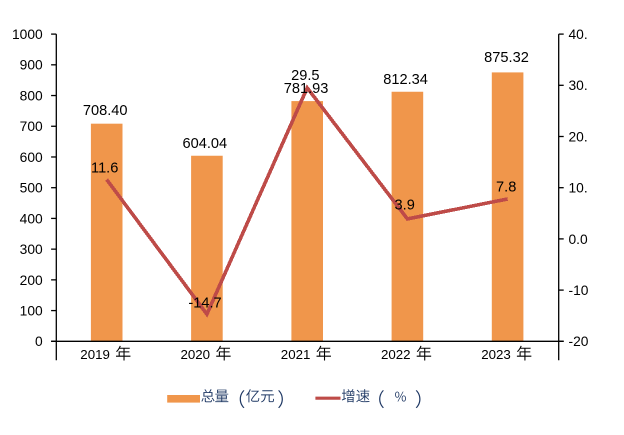  I want to click on svg-text: 20., so click(578, 136).